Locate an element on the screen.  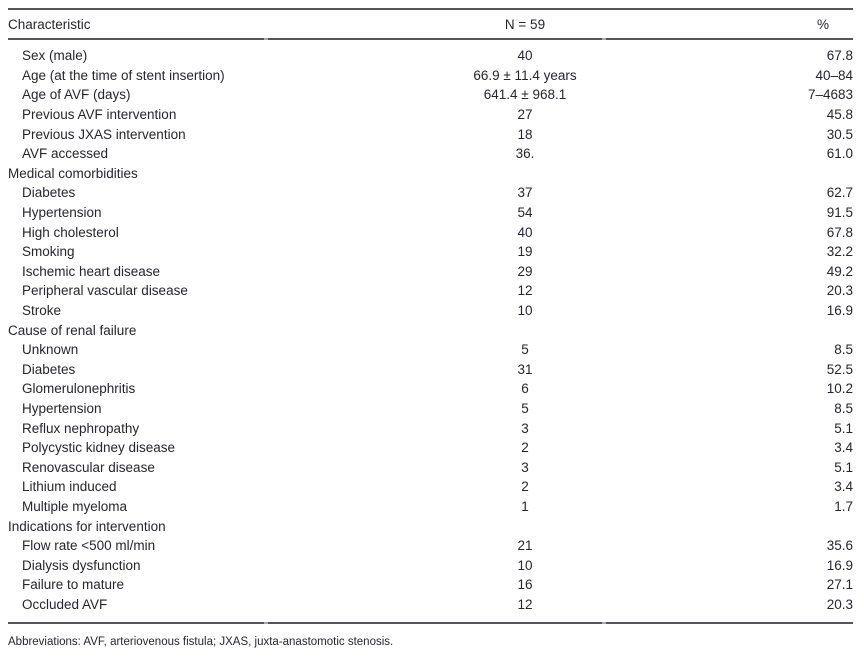
n-cell: 66.9 ± 11.4 years is located at coordinates (525, 75).